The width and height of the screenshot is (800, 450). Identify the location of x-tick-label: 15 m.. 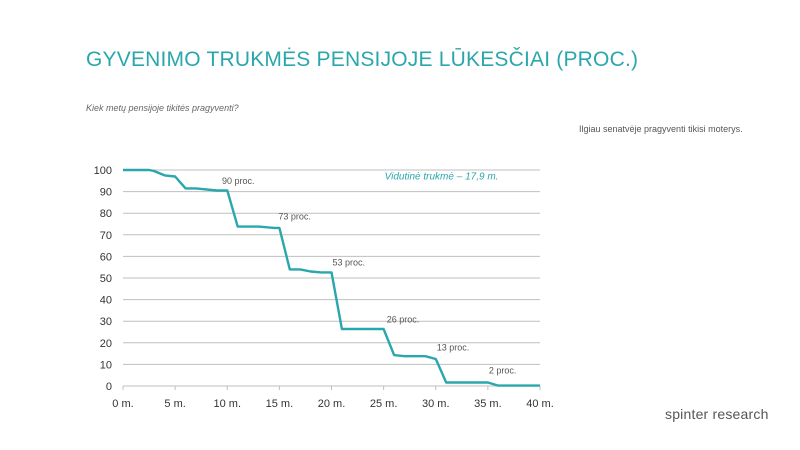
(280, 404).